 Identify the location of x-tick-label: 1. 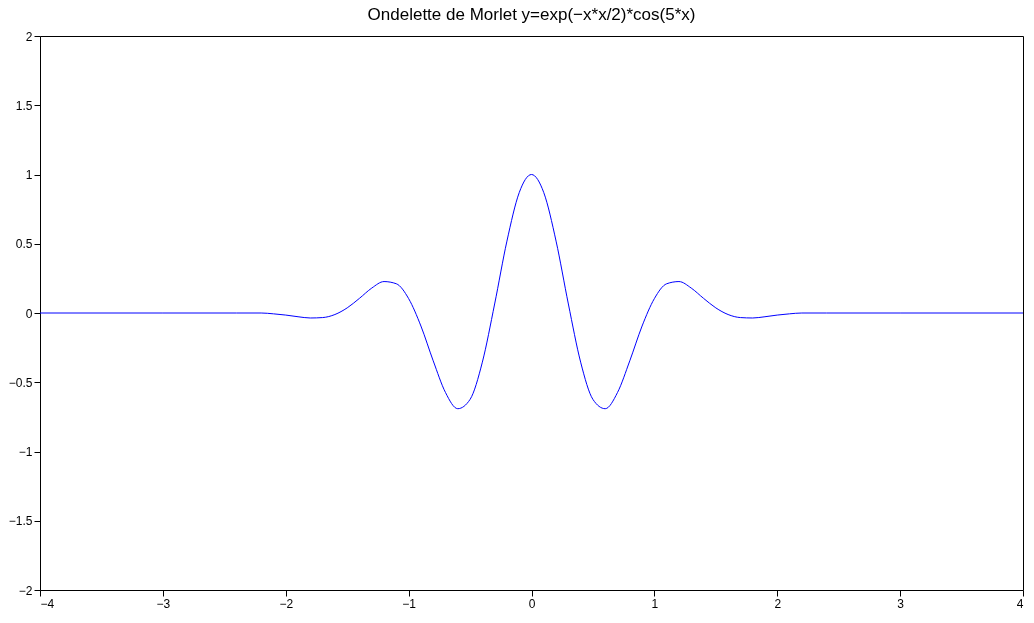
(655, 603).